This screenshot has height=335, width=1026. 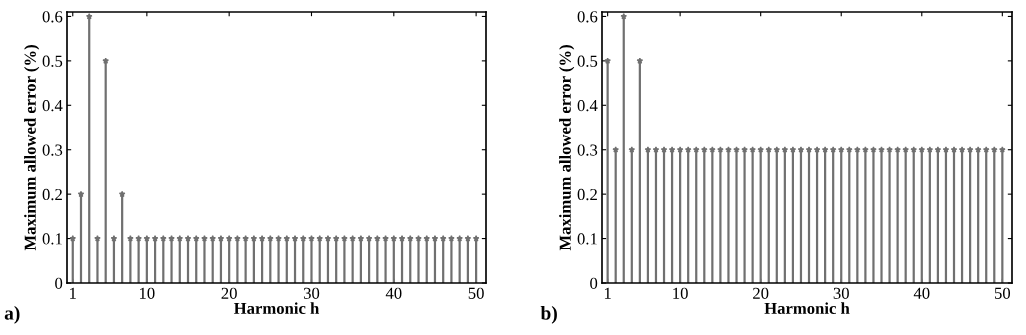 What do you see at coordinates (594, 283) in the screenshot?
I see `y-tick-label: 0` at bounding box center [594, 283].